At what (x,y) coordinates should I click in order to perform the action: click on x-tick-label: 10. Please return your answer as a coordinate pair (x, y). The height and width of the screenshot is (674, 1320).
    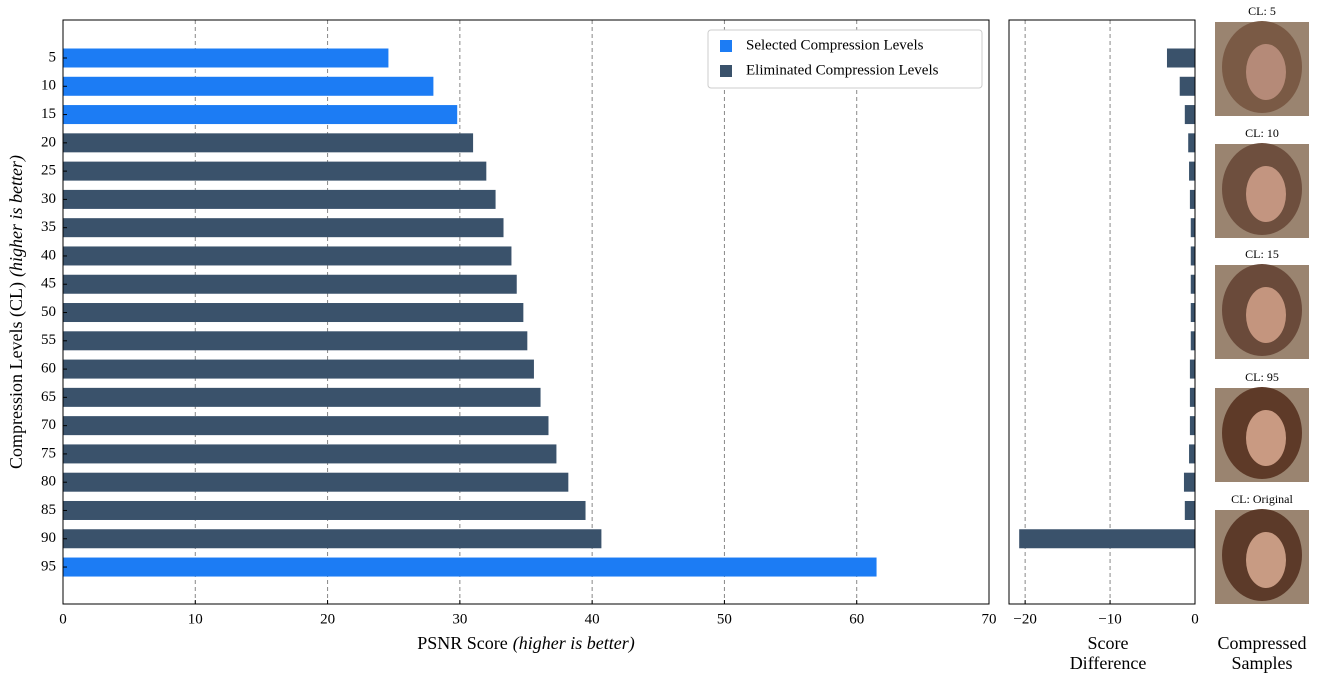
    Looking at the image, I should click on (195, 619).